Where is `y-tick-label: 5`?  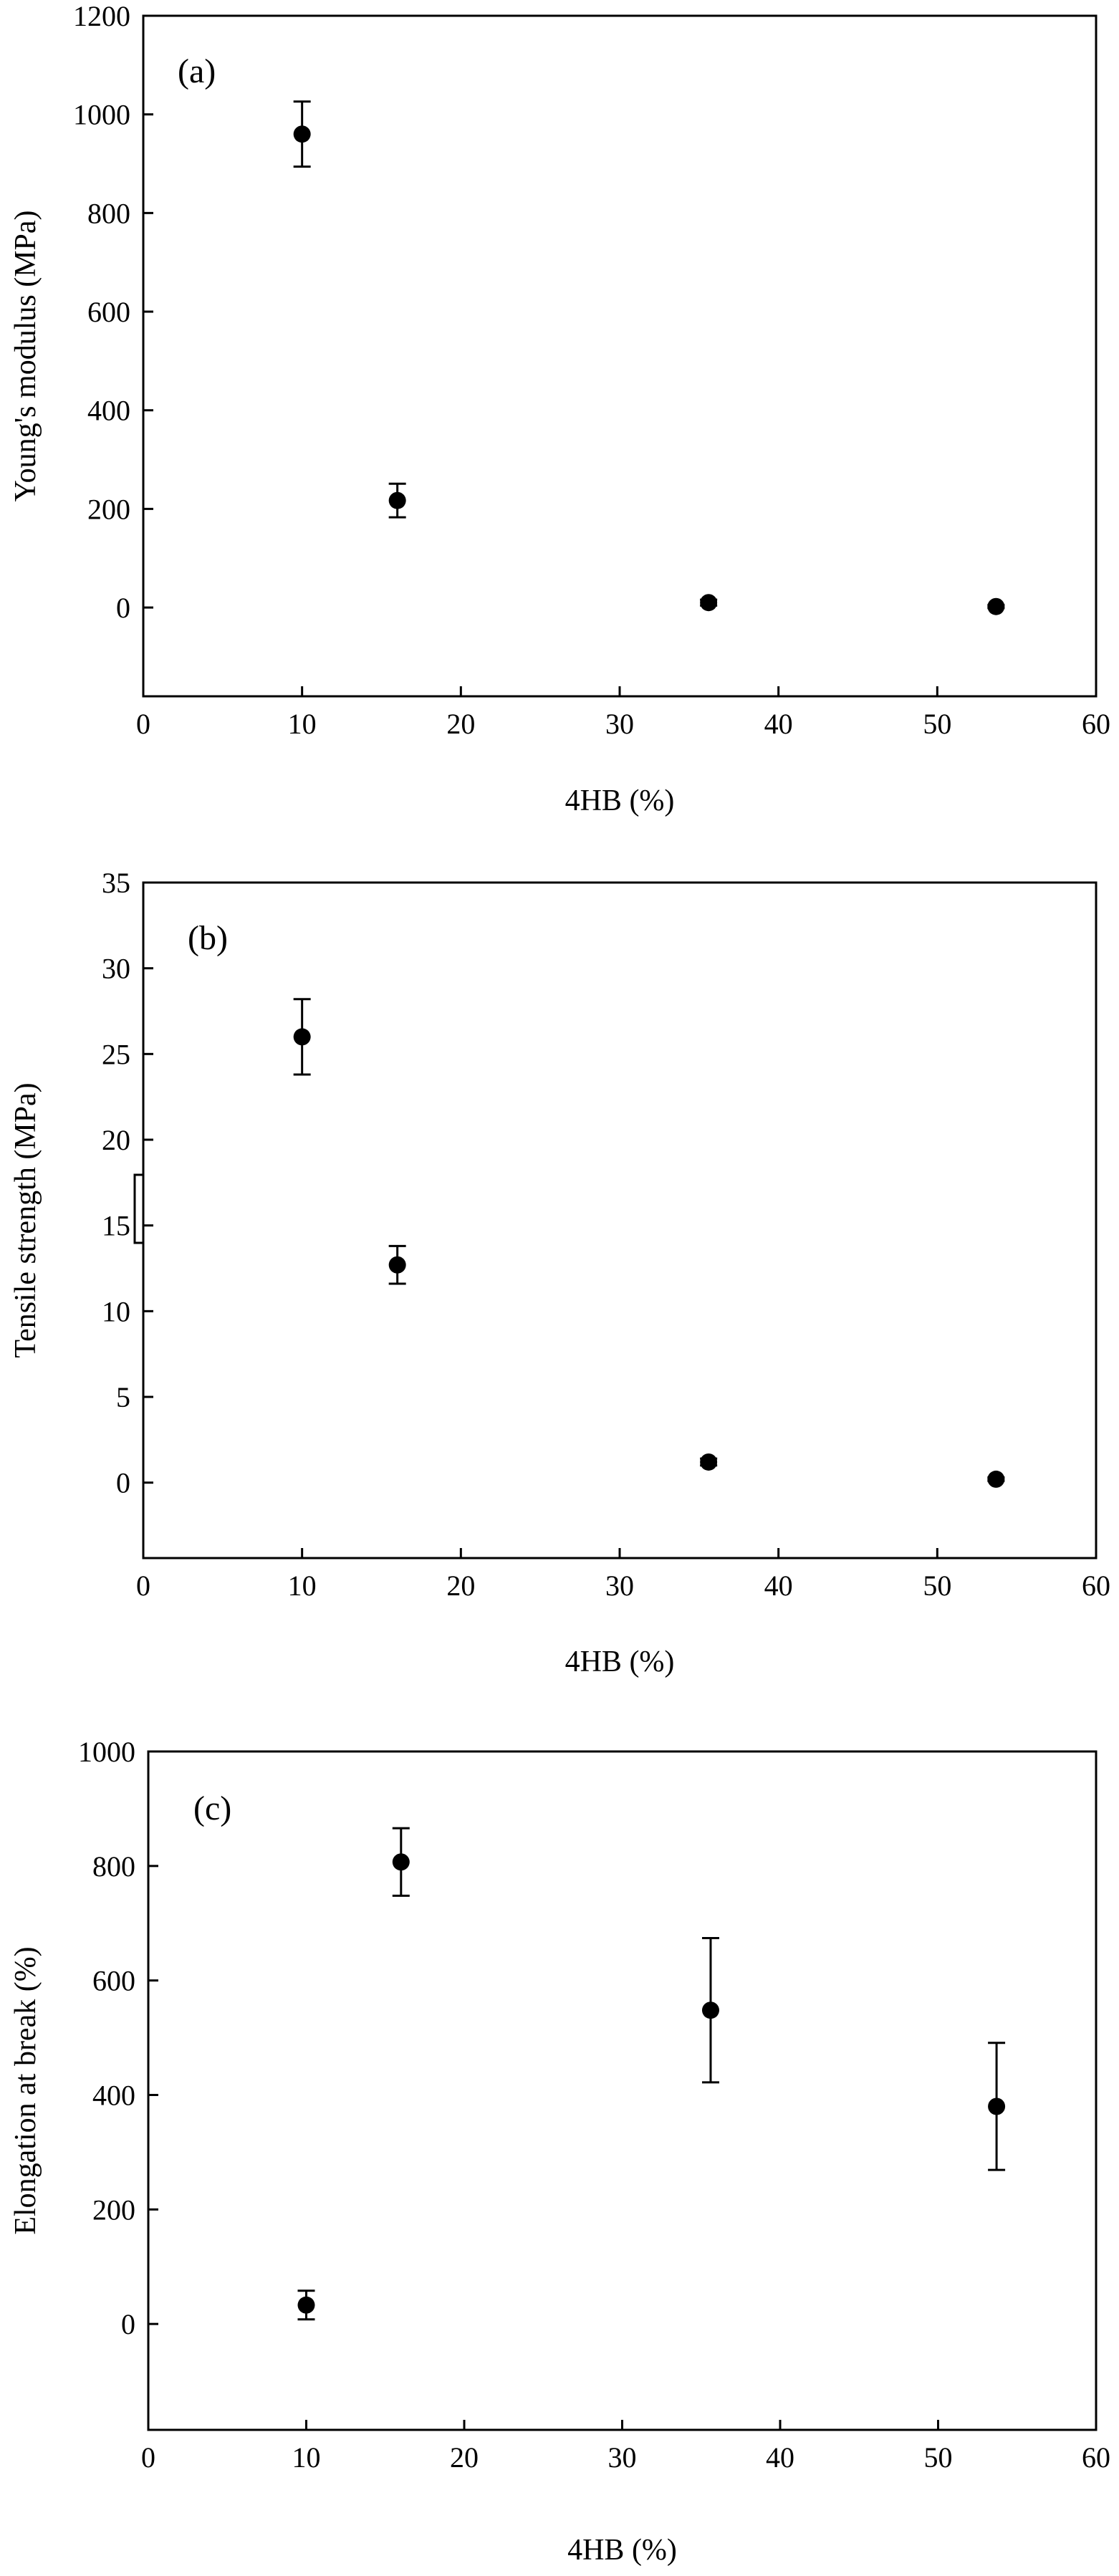 y-tick-label: 5 is located at coordinates (123, 1397).